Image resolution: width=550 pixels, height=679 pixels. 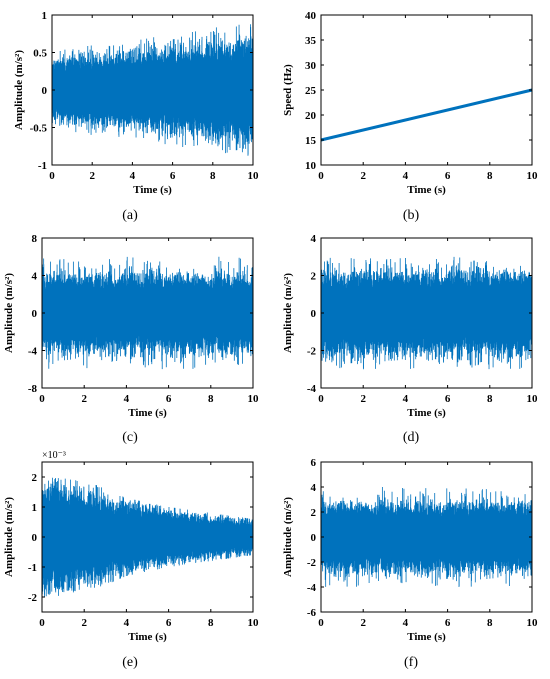 What do you see at coordinates (169, 623) in the screenshot?
I see `x-tick-label-e: 6` at bounding box center [169, 623].